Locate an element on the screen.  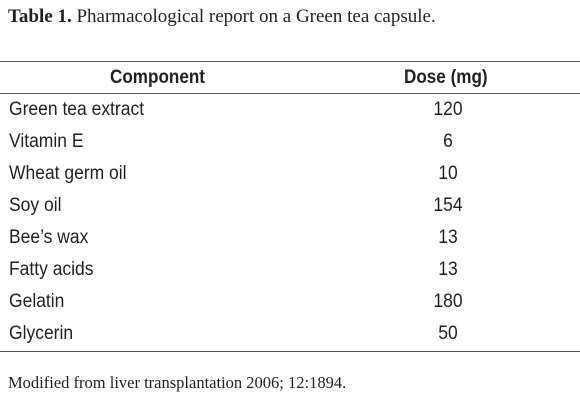
table-row-5-dose: 13 is located at coordinates (448, 269).